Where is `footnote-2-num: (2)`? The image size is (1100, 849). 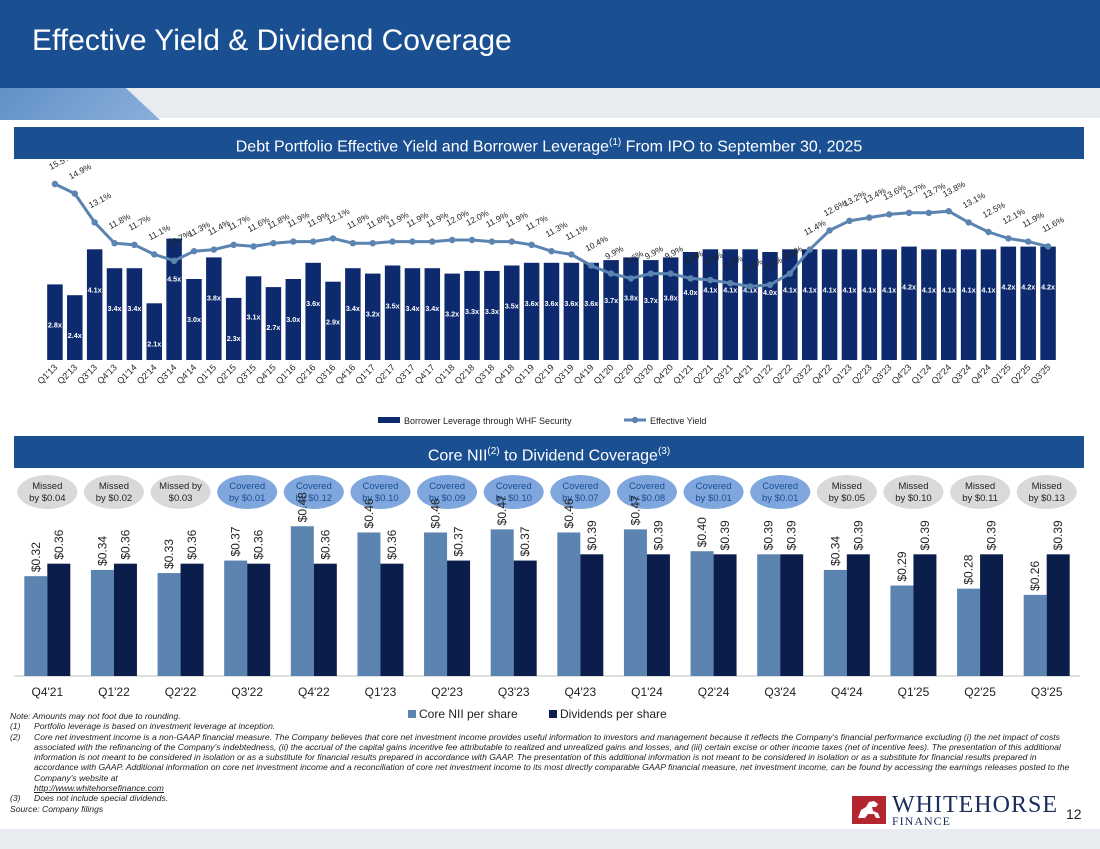 footnote-2-num: (2) is located at coordinates (15, 736).